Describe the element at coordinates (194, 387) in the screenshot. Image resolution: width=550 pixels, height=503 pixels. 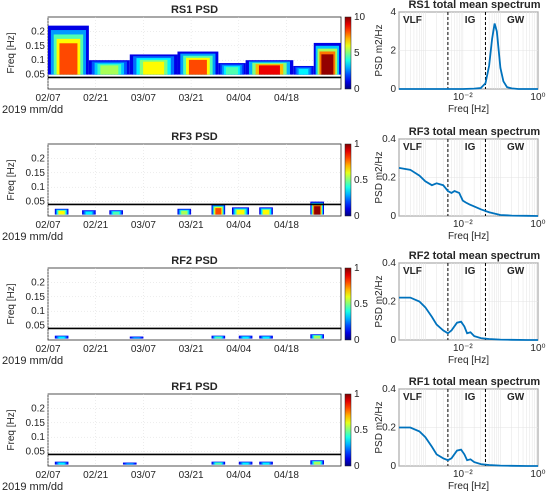
I see `chart-title: RF1 PSD` at that location.